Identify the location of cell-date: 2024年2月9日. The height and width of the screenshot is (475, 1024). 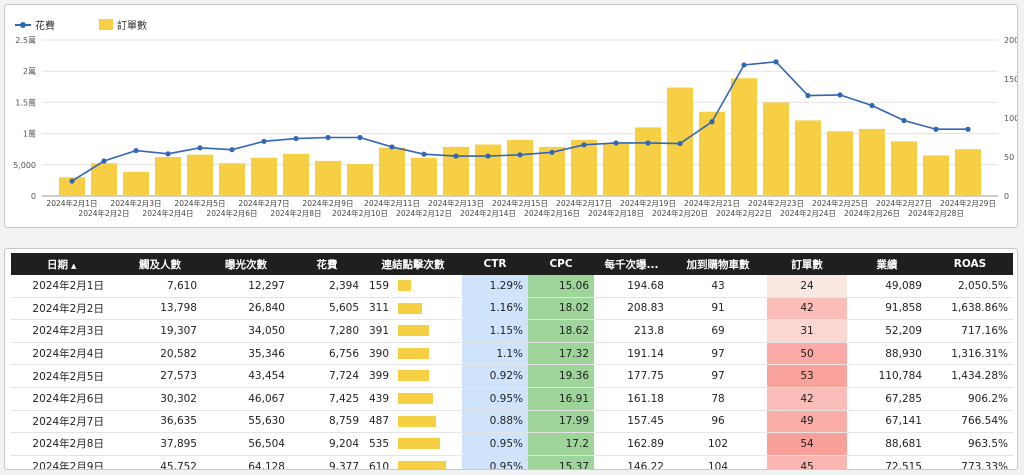
(64, 462).